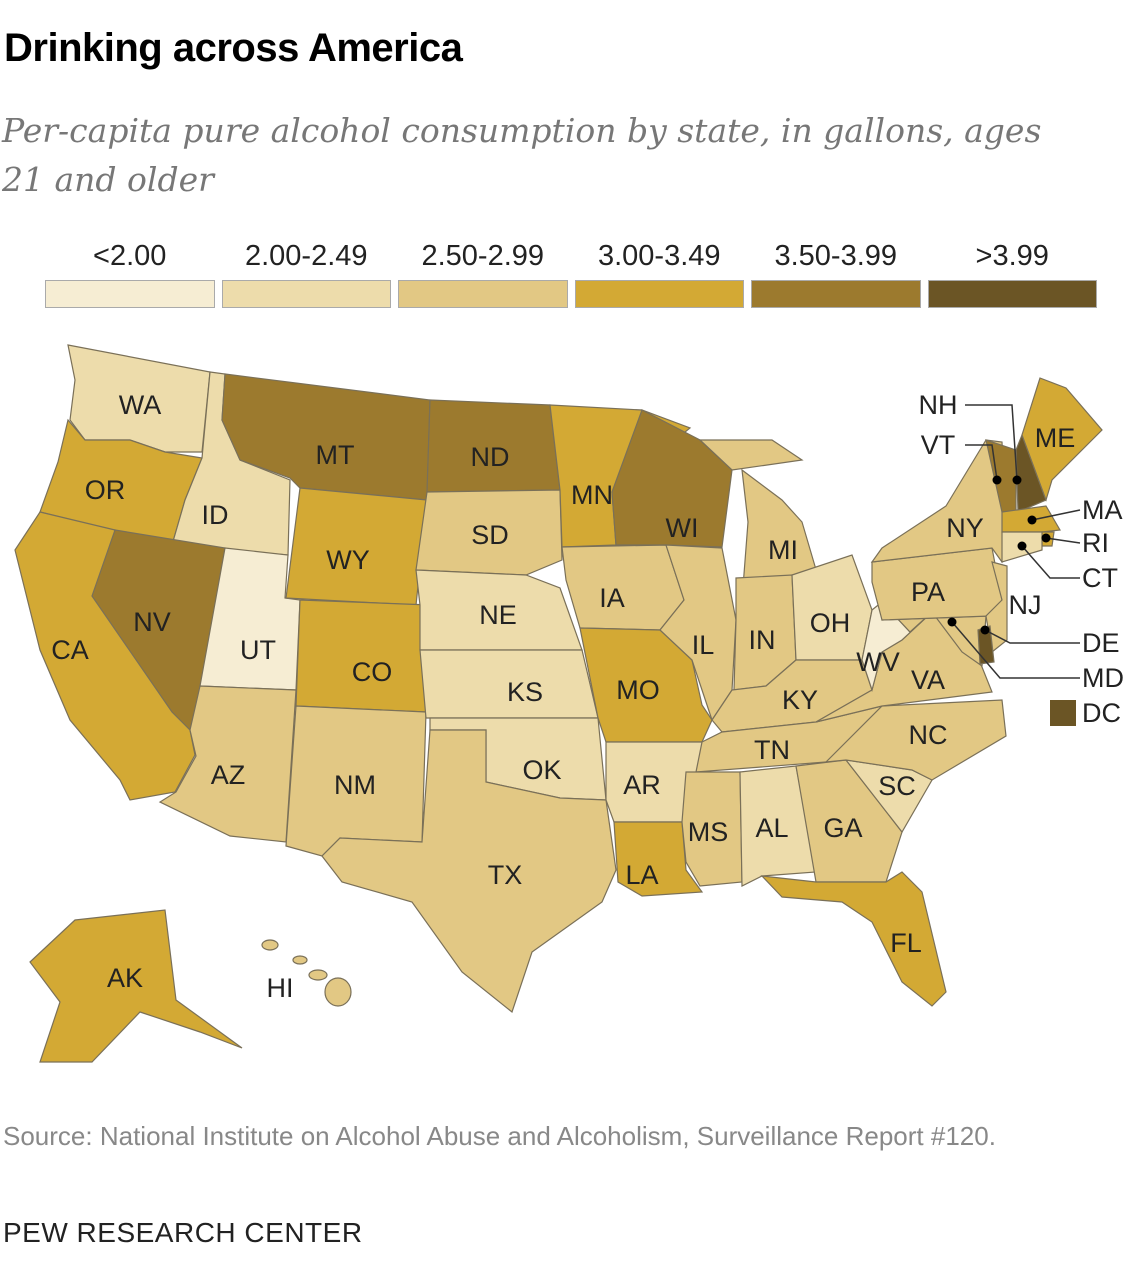  Describe the element at coordinates (878, 662) in the screenshot. I see `state-label-WV: WV` at that location.